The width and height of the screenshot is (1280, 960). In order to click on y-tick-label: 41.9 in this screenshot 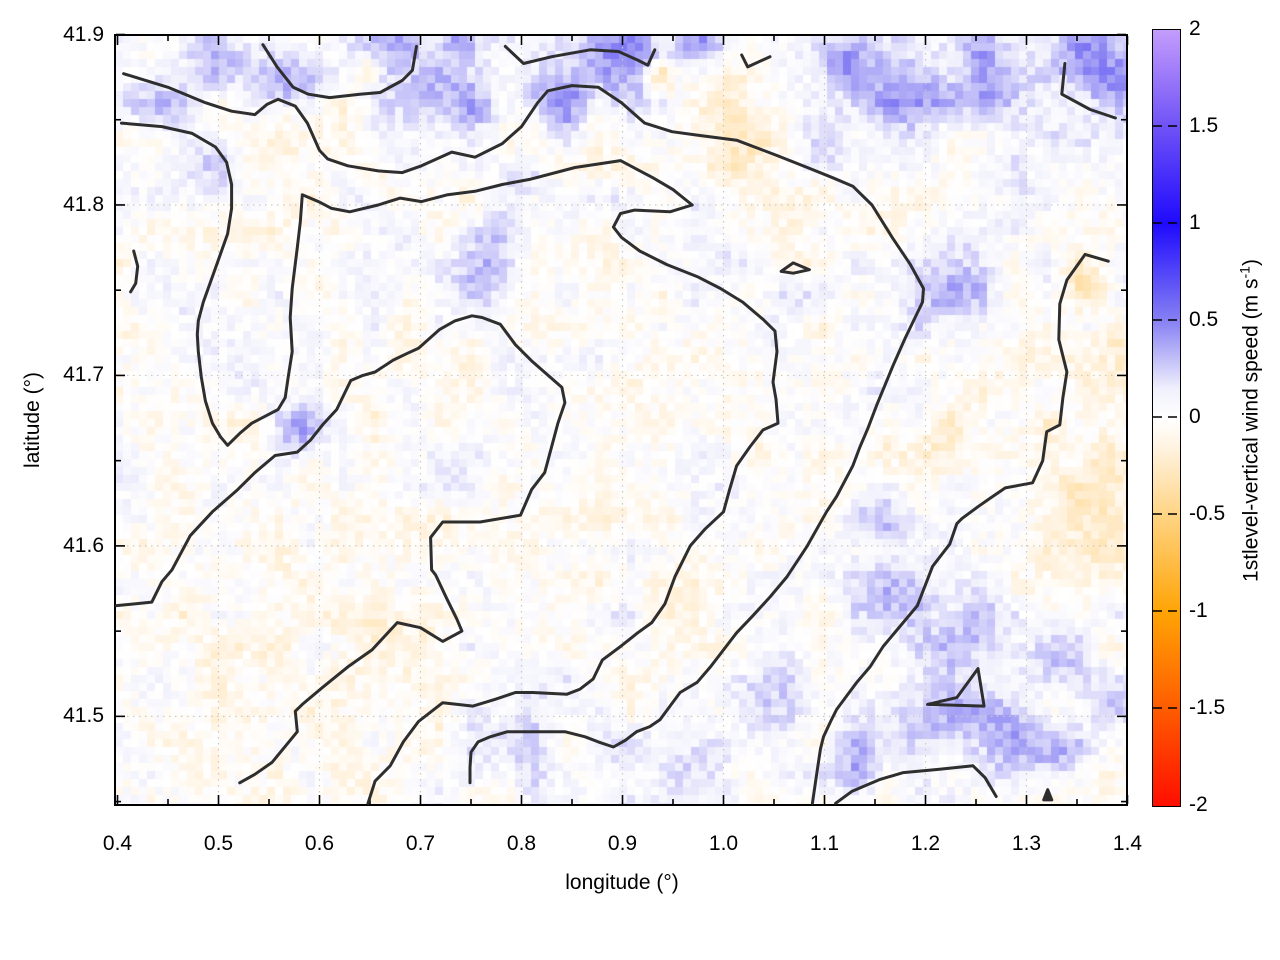, I will do `click(83, 34)`.